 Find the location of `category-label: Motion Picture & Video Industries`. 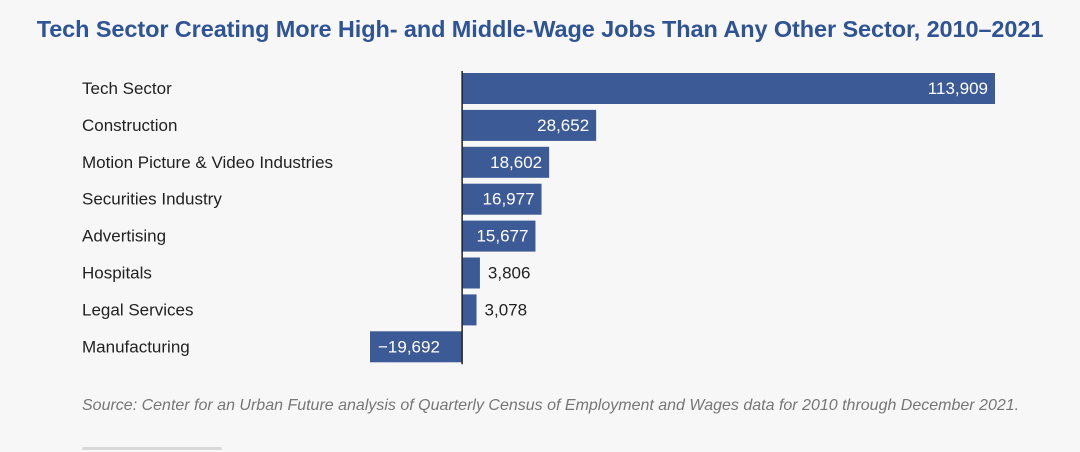

category-label: Motion Picture & Video Industries is located at coordinates (207, 162).